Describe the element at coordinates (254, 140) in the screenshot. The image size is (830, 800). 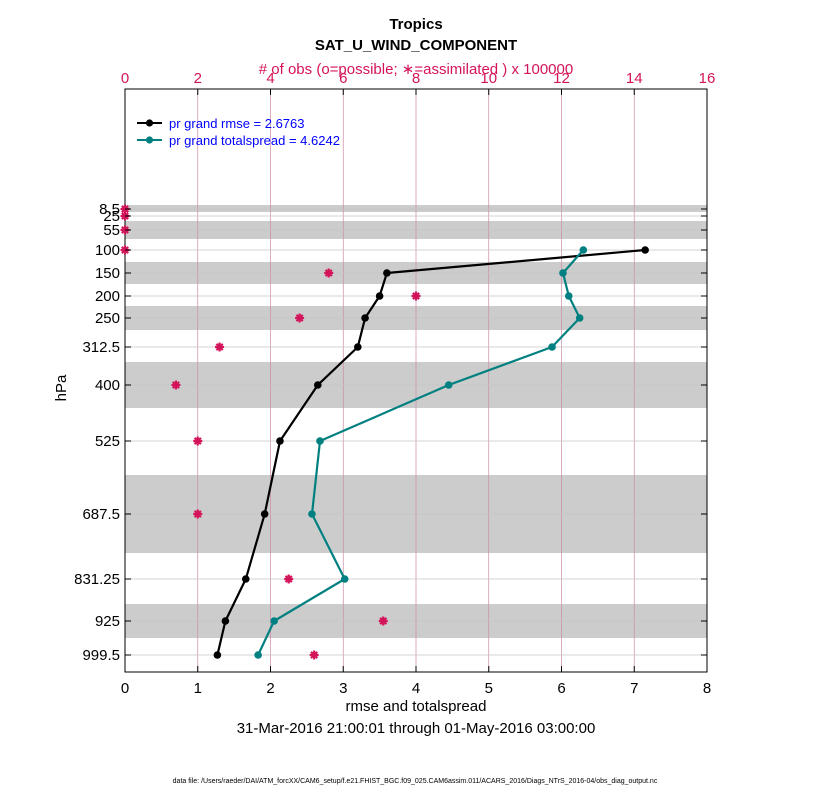
I see `legend-spread-label: pr grand totalspread = 4.6242` at that location.